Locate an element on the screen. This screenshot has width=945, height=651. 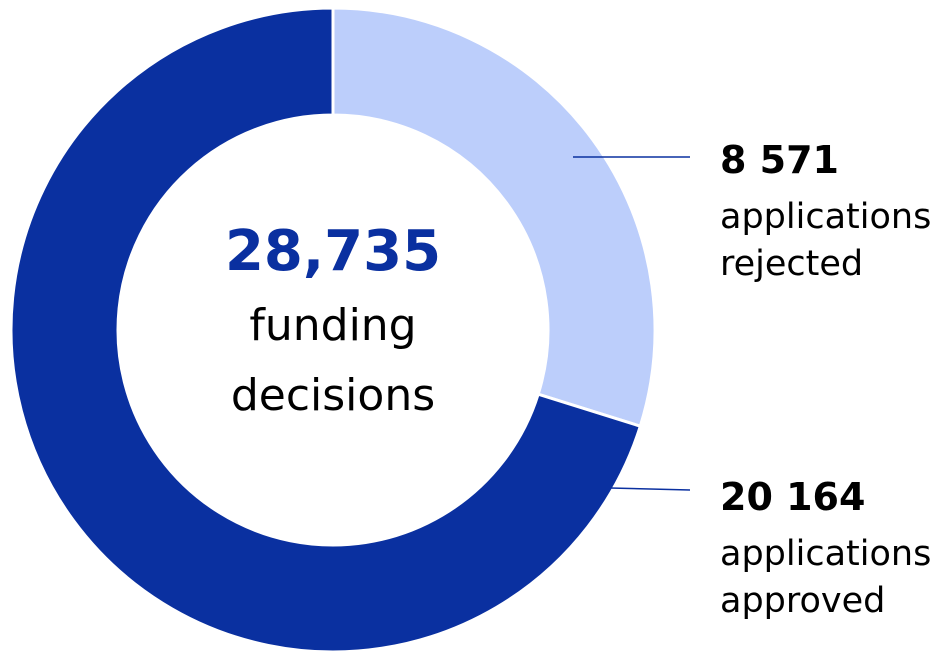
center-value: 28,735 is located at coordinates (333, 251).